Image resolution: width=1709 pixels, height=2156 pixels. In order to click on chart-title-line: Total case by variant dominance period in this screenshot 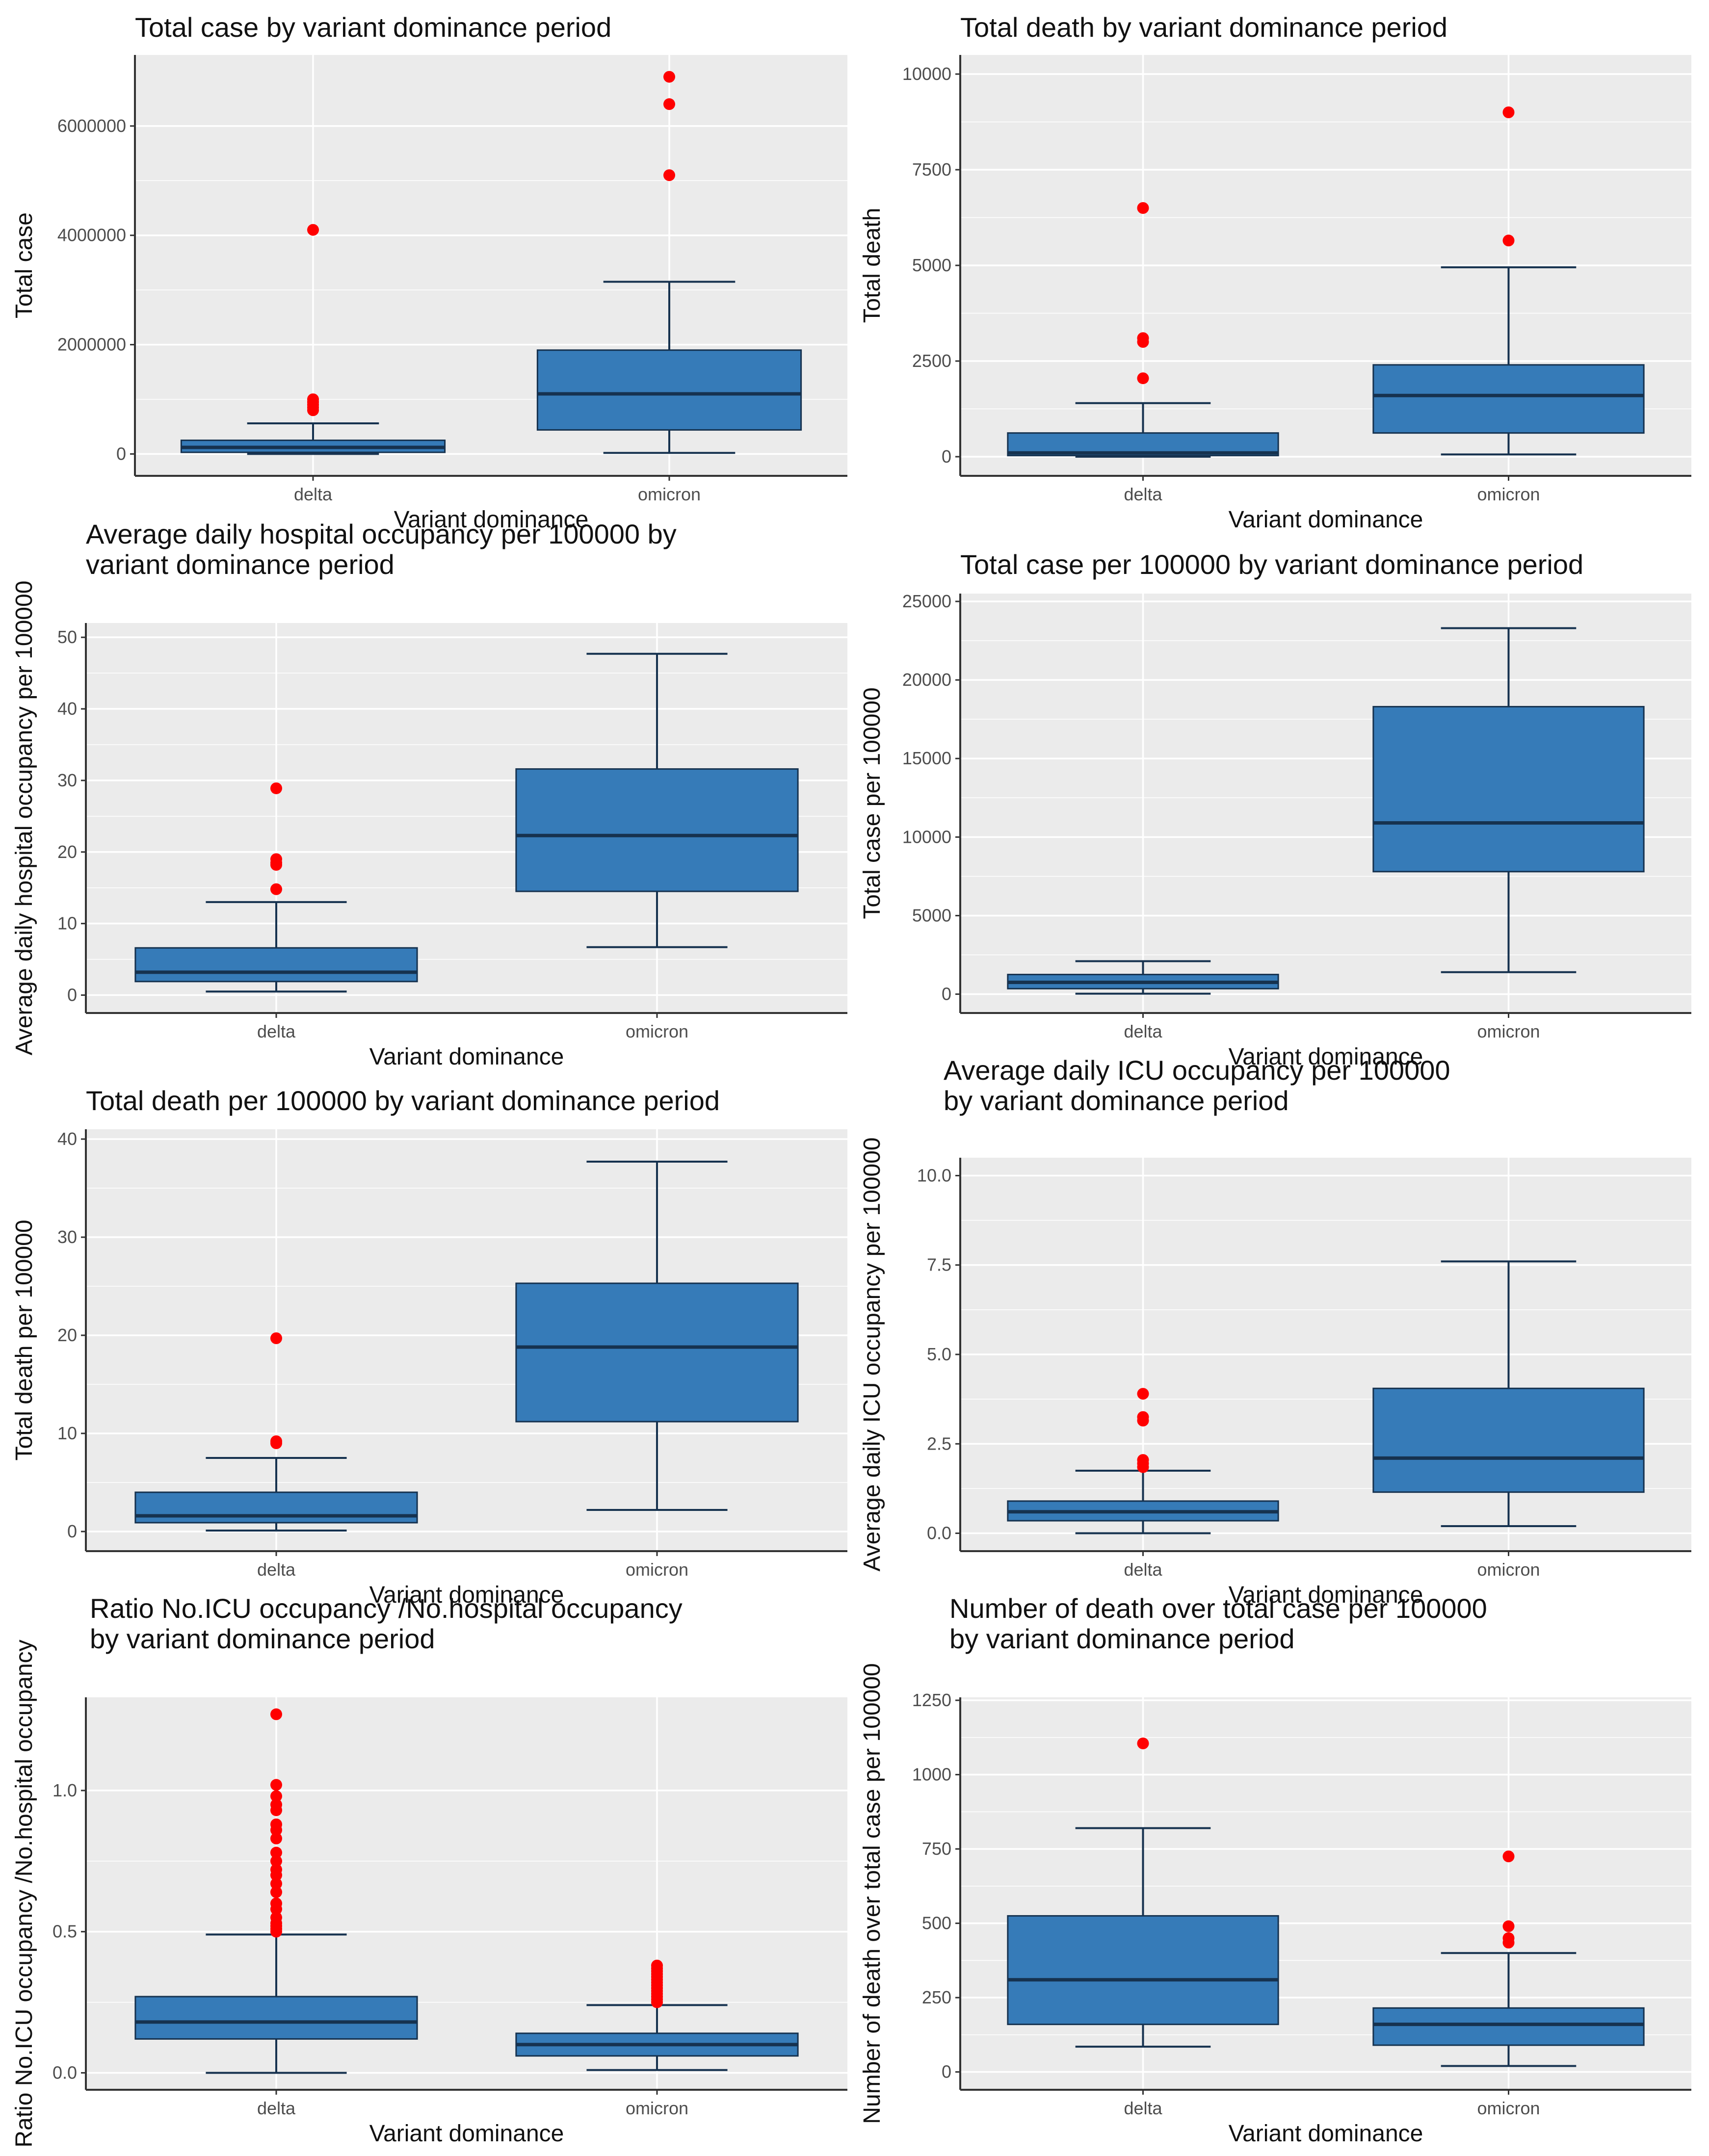, I will do `click(373, 27)`.